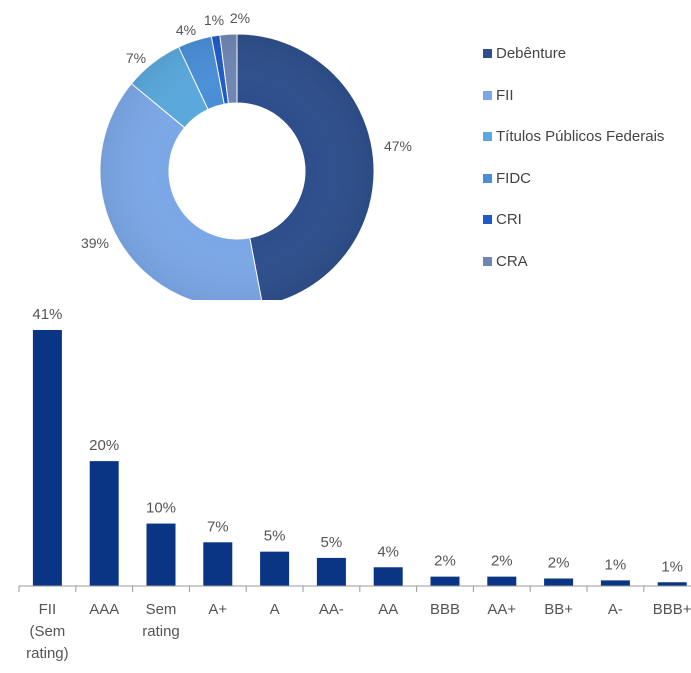 This screenshot has width=691, height=673. I want to click on bar-aplus, so click(218, 564).